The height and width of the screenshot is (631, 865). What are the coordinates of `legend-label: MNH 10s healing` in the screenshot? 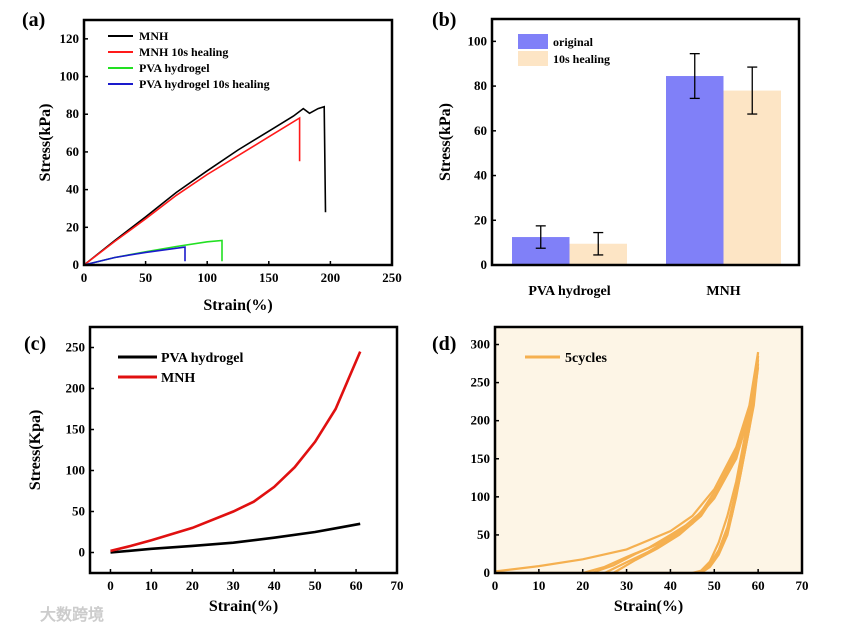 It's located at (183, 52).